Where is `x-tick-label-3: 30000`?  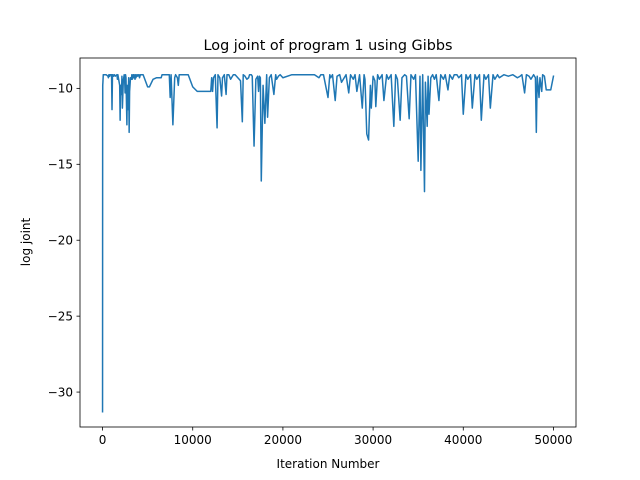 x-tick-label-3: 30000 is located at coordinates (373, 440).